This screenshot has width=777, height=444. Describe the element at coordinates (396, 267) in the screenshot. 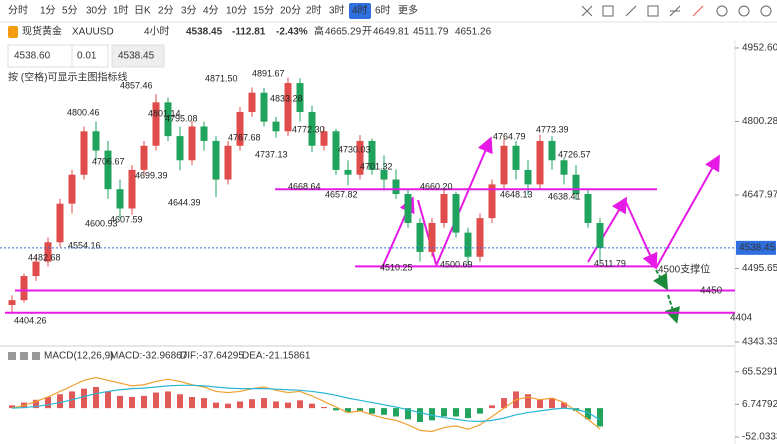

I see `price-annotation: 4510.25` at that location.